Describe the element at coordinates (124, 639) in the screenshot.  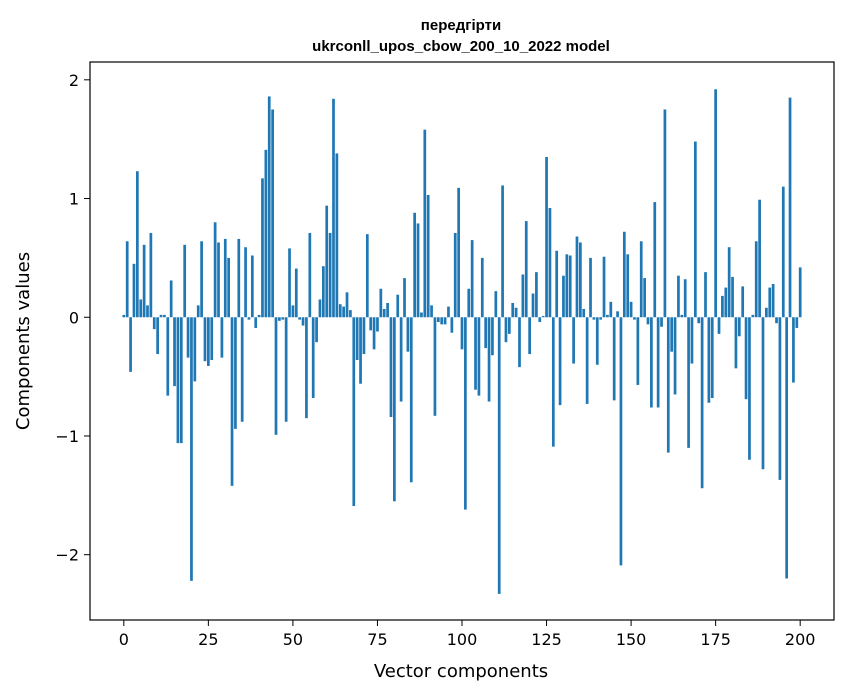
I see `x-tick-label: 0` at that location.